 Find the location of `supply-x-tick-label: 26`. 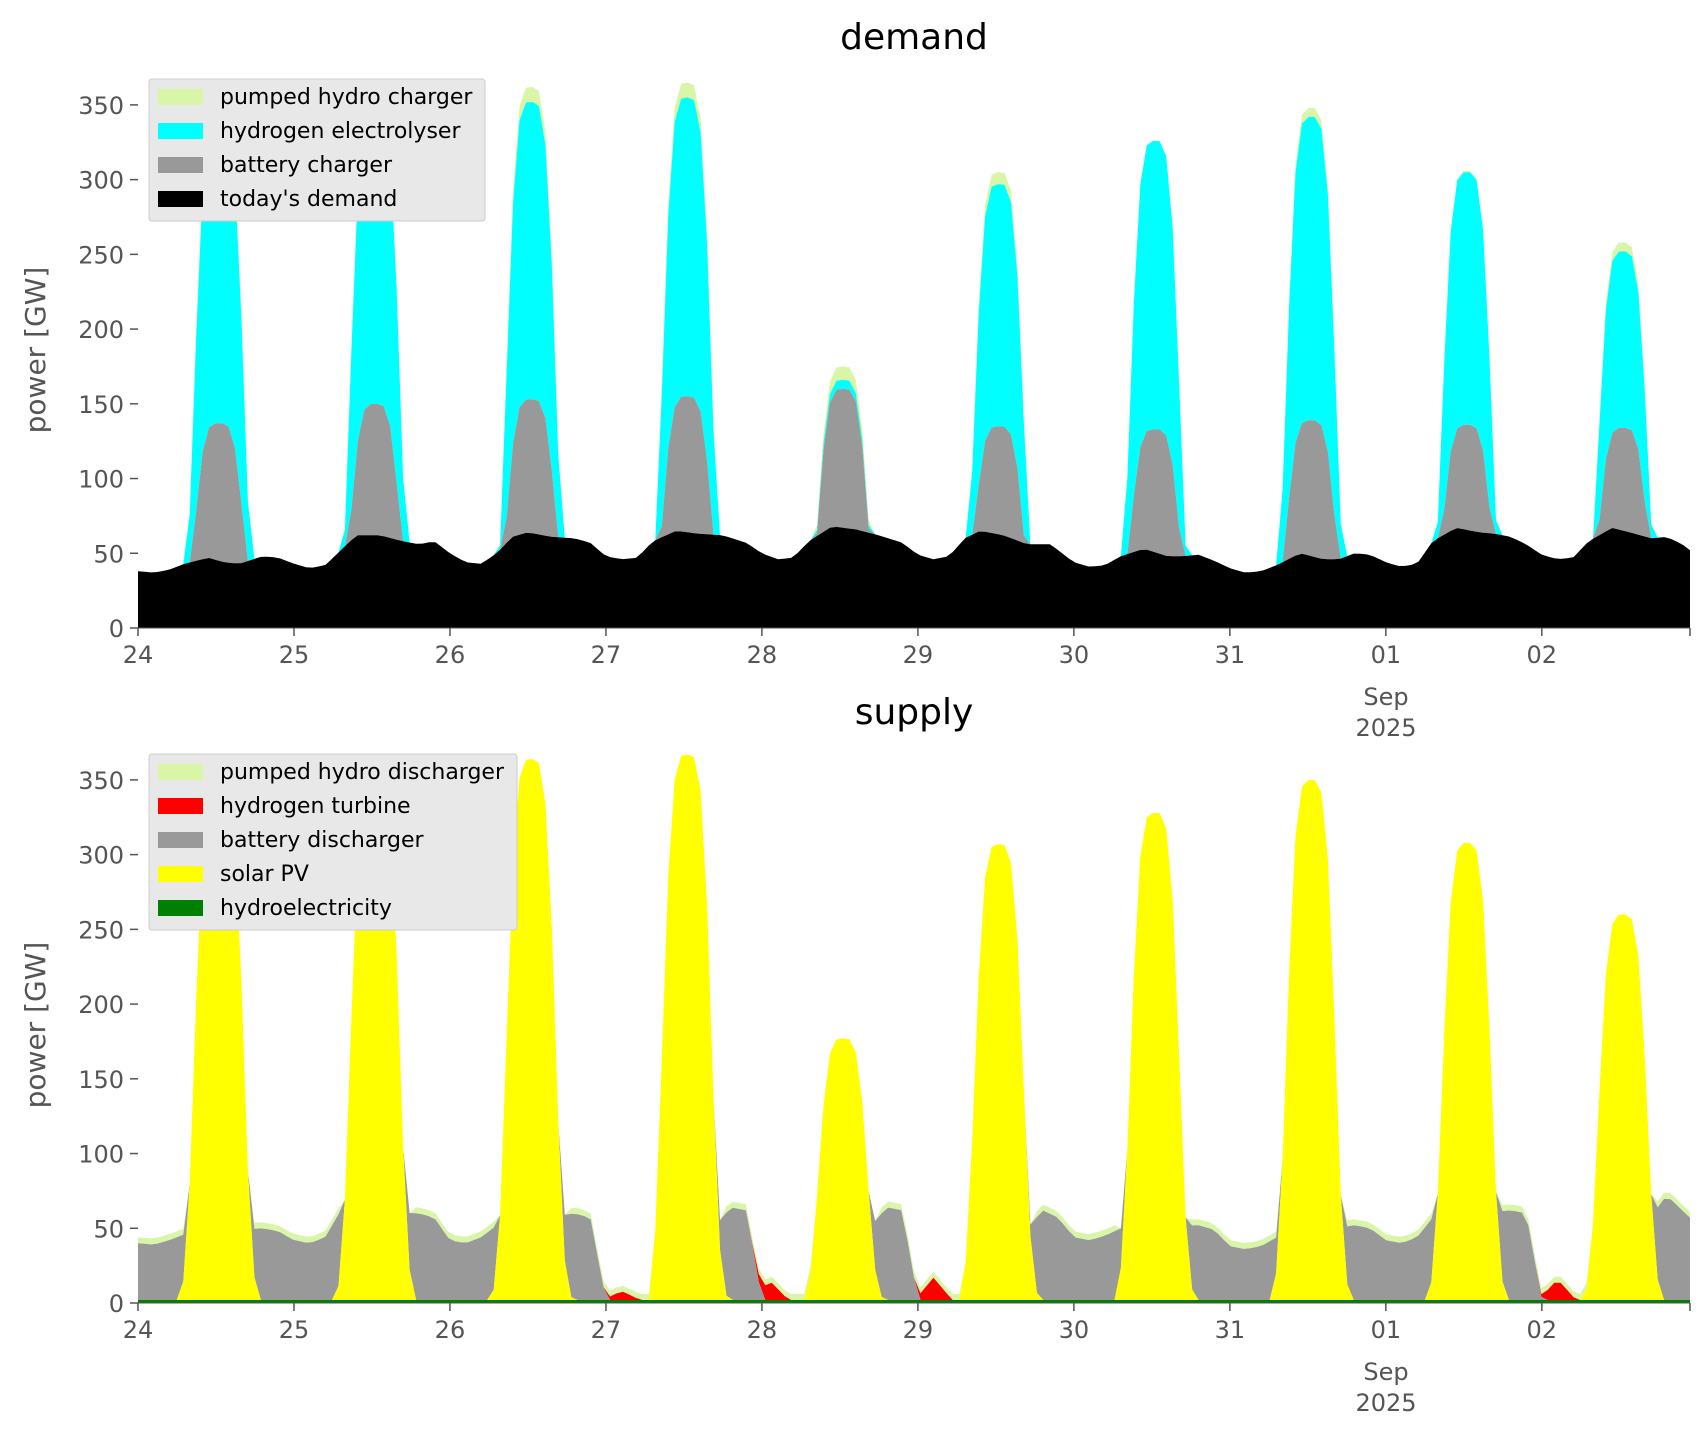

supply-x-tick-label: 26 is located at coordinates (450, 1330).